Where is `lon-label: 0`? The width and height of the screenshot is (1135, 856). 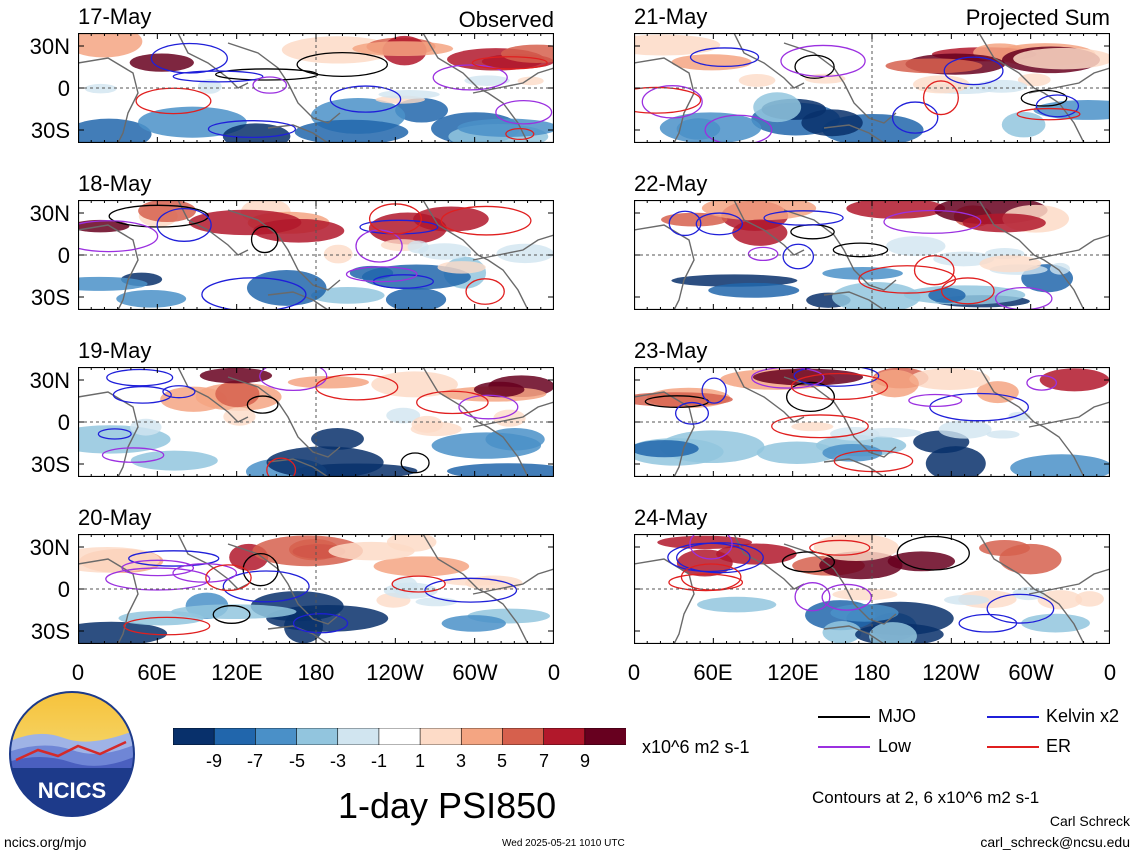
lon-label: 0 is located at coordinates (78, 672).